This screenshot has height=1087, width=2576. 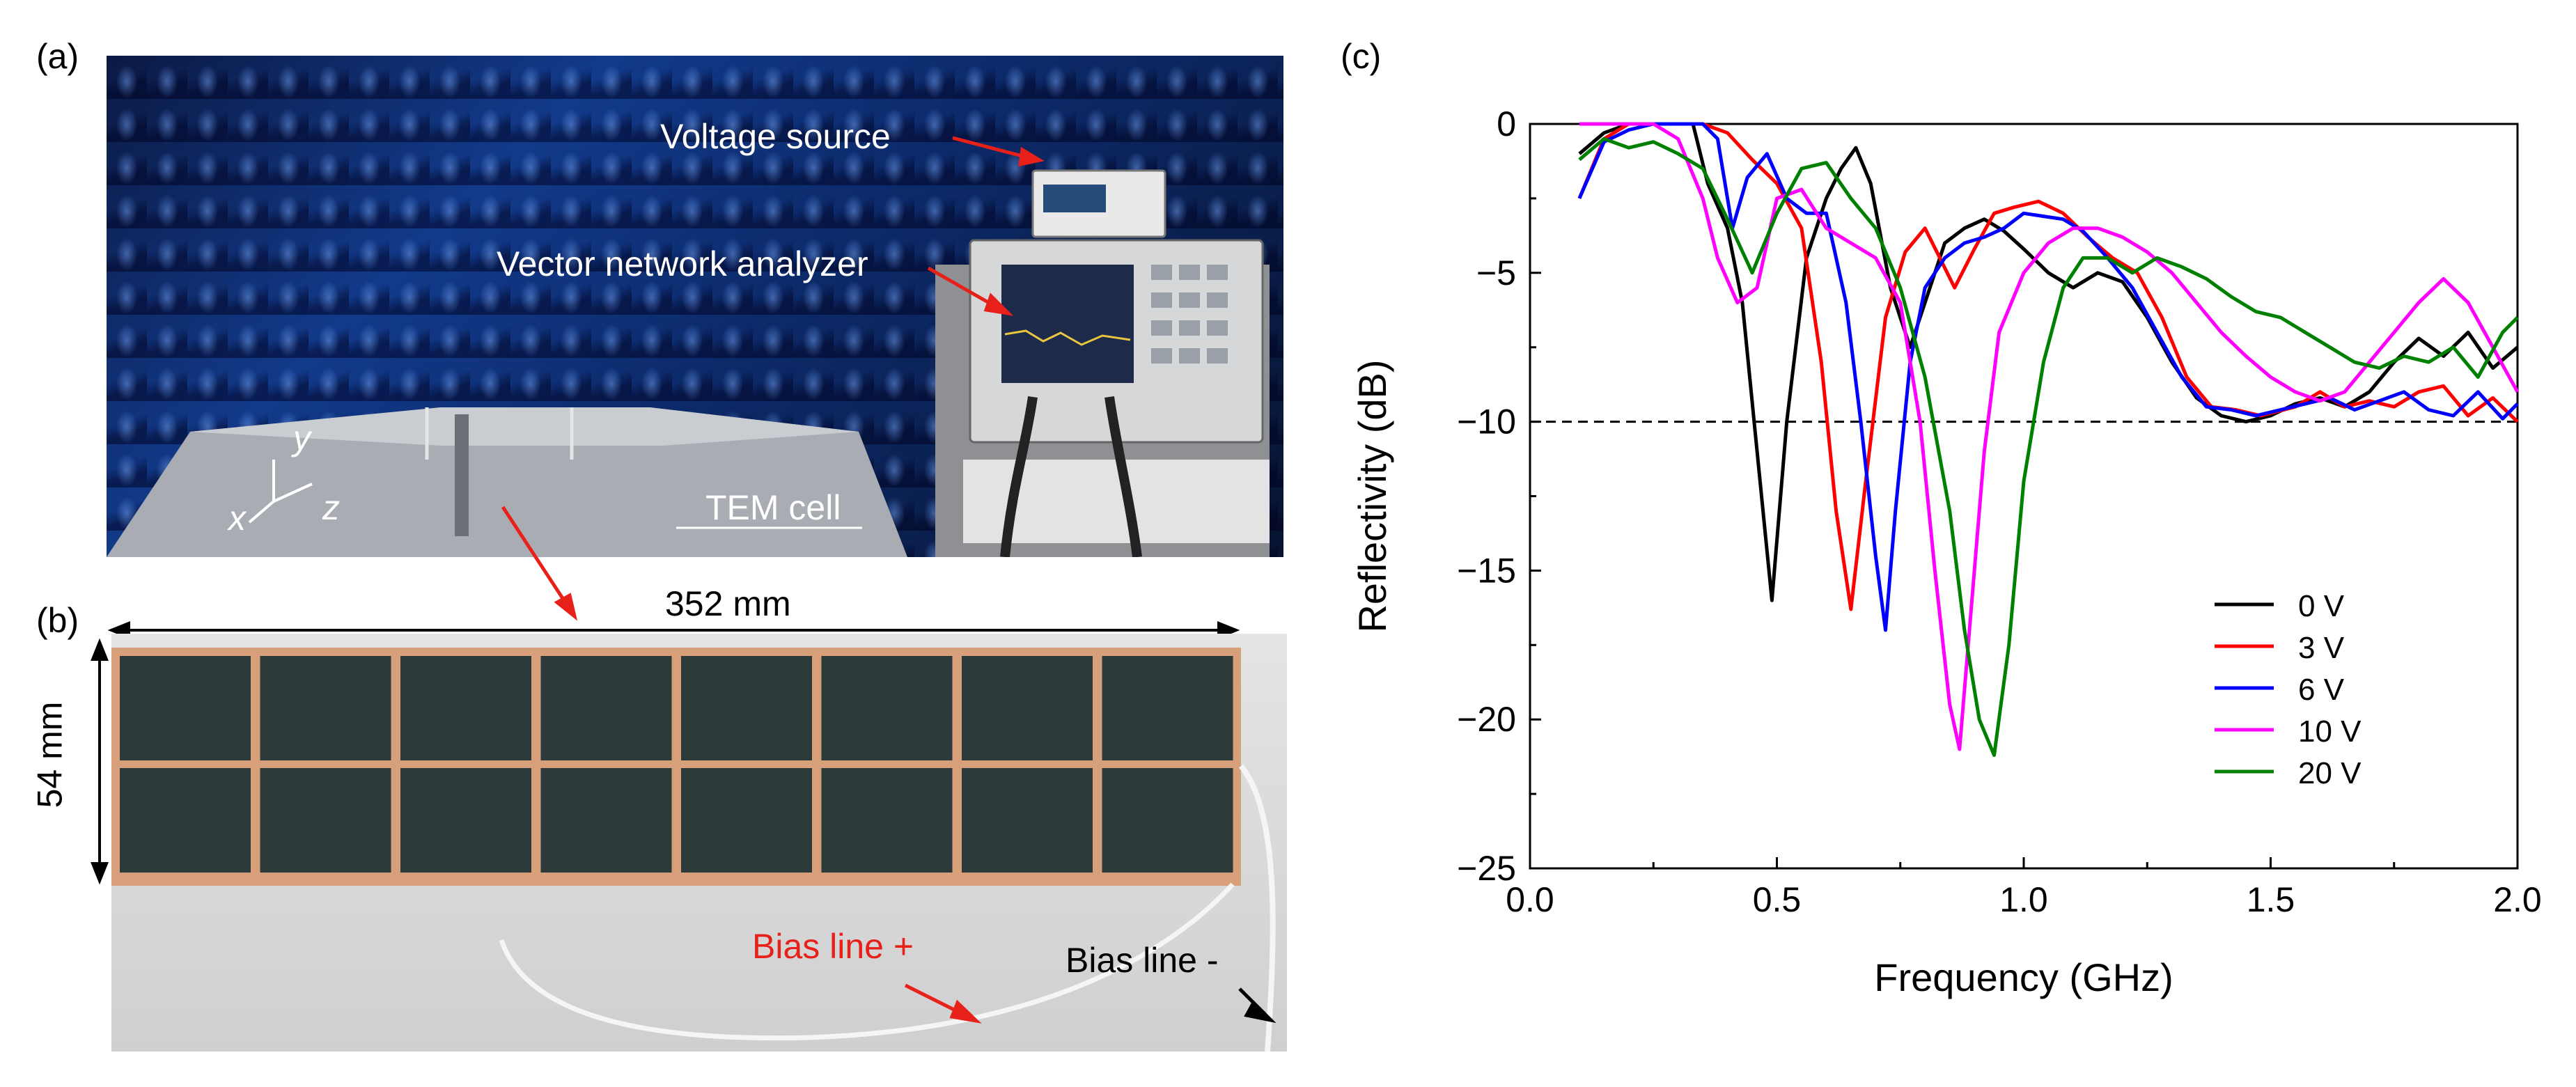 I want to click on sample-under-test, so click(x=462, y=475).